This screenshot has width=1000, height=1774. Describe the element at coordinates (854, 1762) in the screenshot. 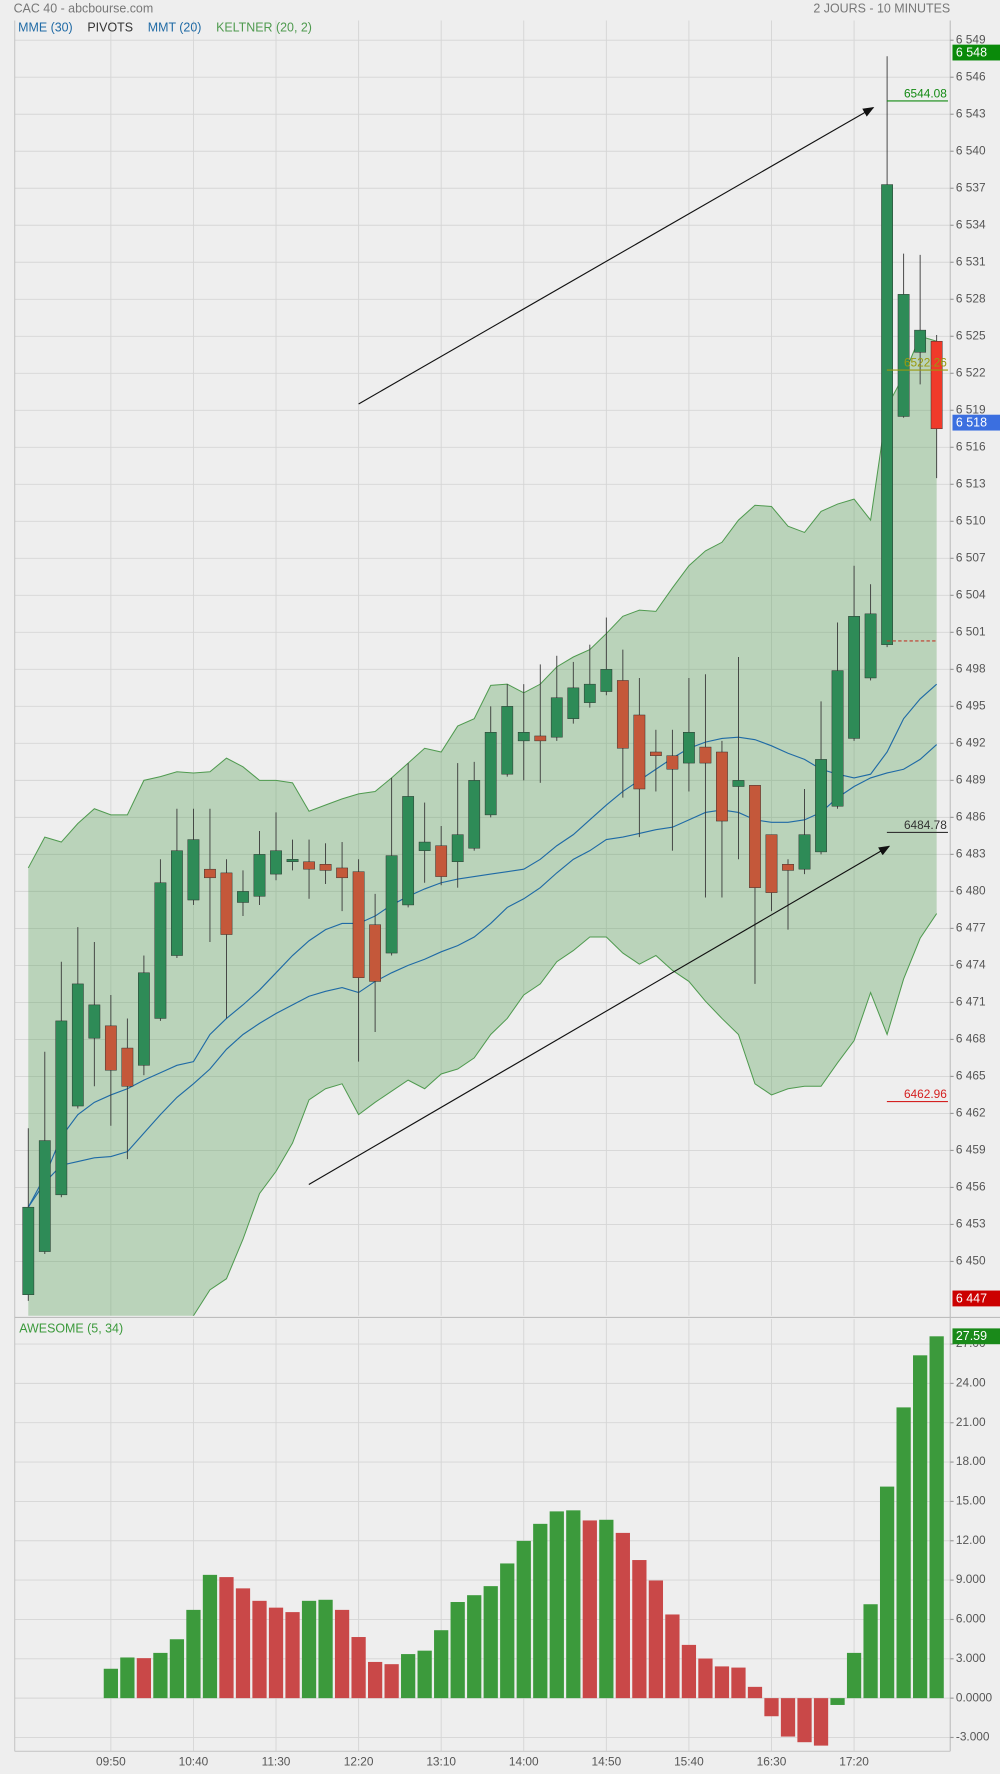

I see `x-tick-label: 17:20` at that location.